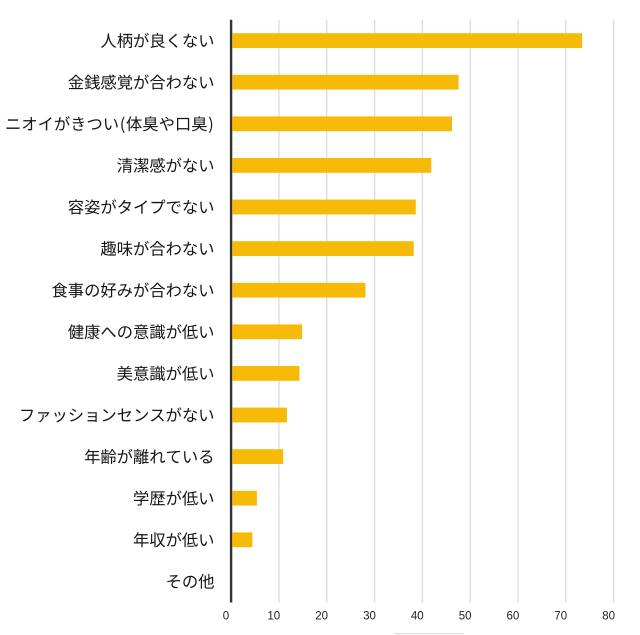  What do you see at coordinates (417, 617) in the screenshot?
I see `svg-text: 40` at bounding box center [417, 617].